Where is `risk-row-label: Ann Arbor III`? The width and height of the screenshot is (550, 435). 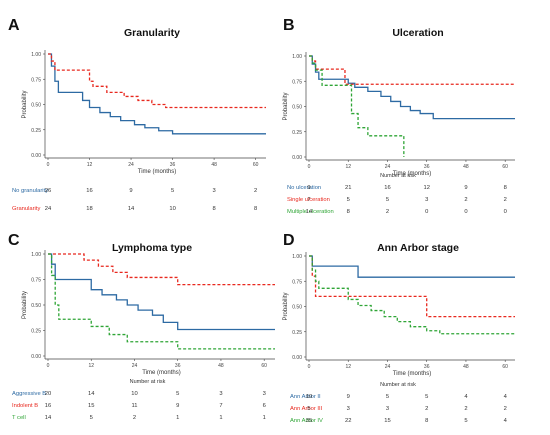 risk-row-label: Ann Arbor III is located at coordinates (306, 409).